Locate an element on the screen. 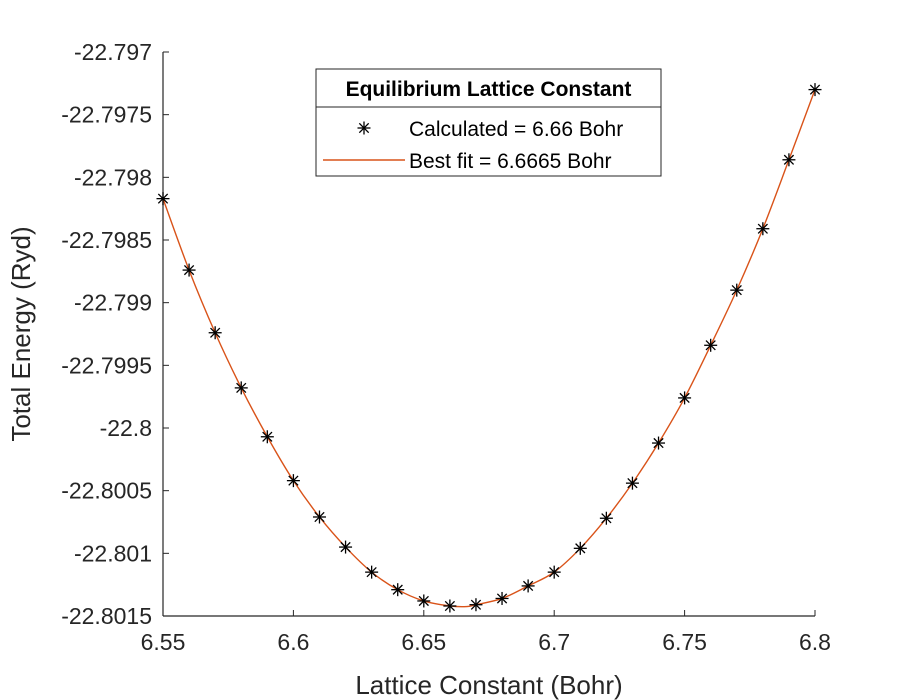 This screenshot has width=900, height=700. legend-box is located at coordinates (488, 122).